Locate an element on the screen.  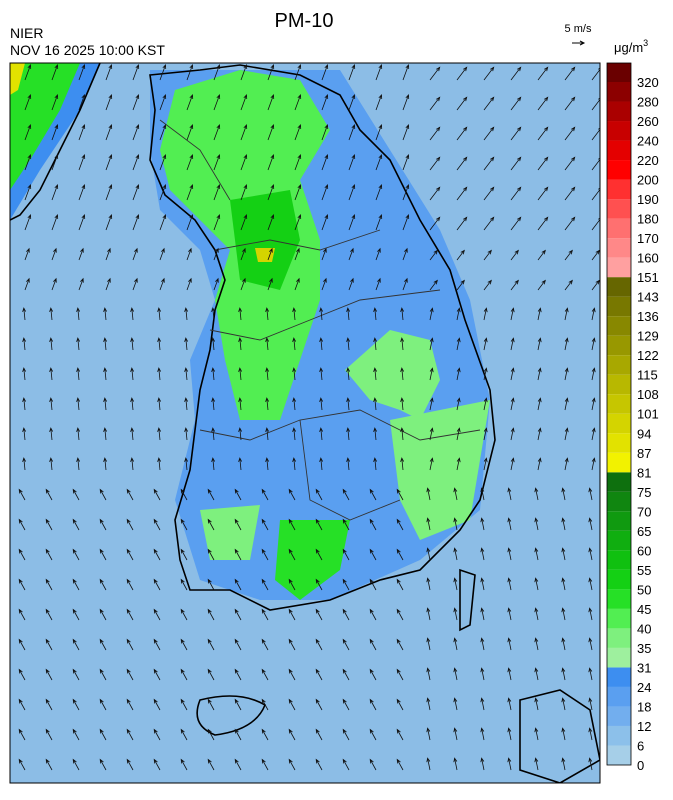
colorbar-label: 87 is located at coordinates (644, 453).